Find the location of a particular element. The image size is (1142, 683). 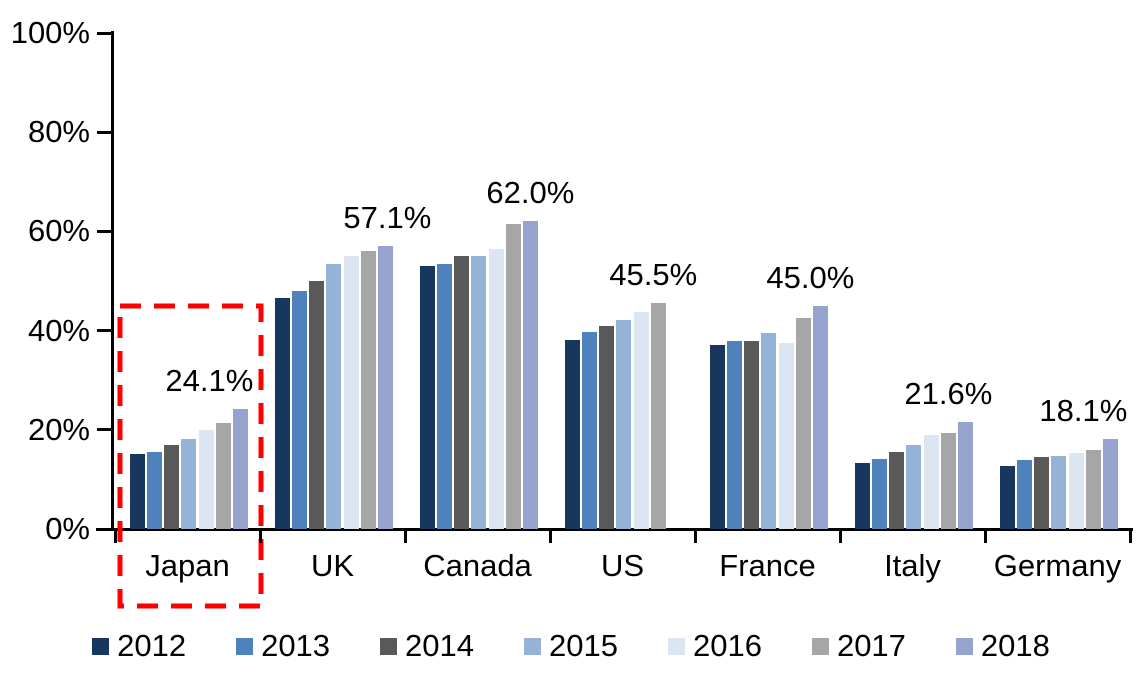

bar-italy-2012 is located at coordinates (862, 496).